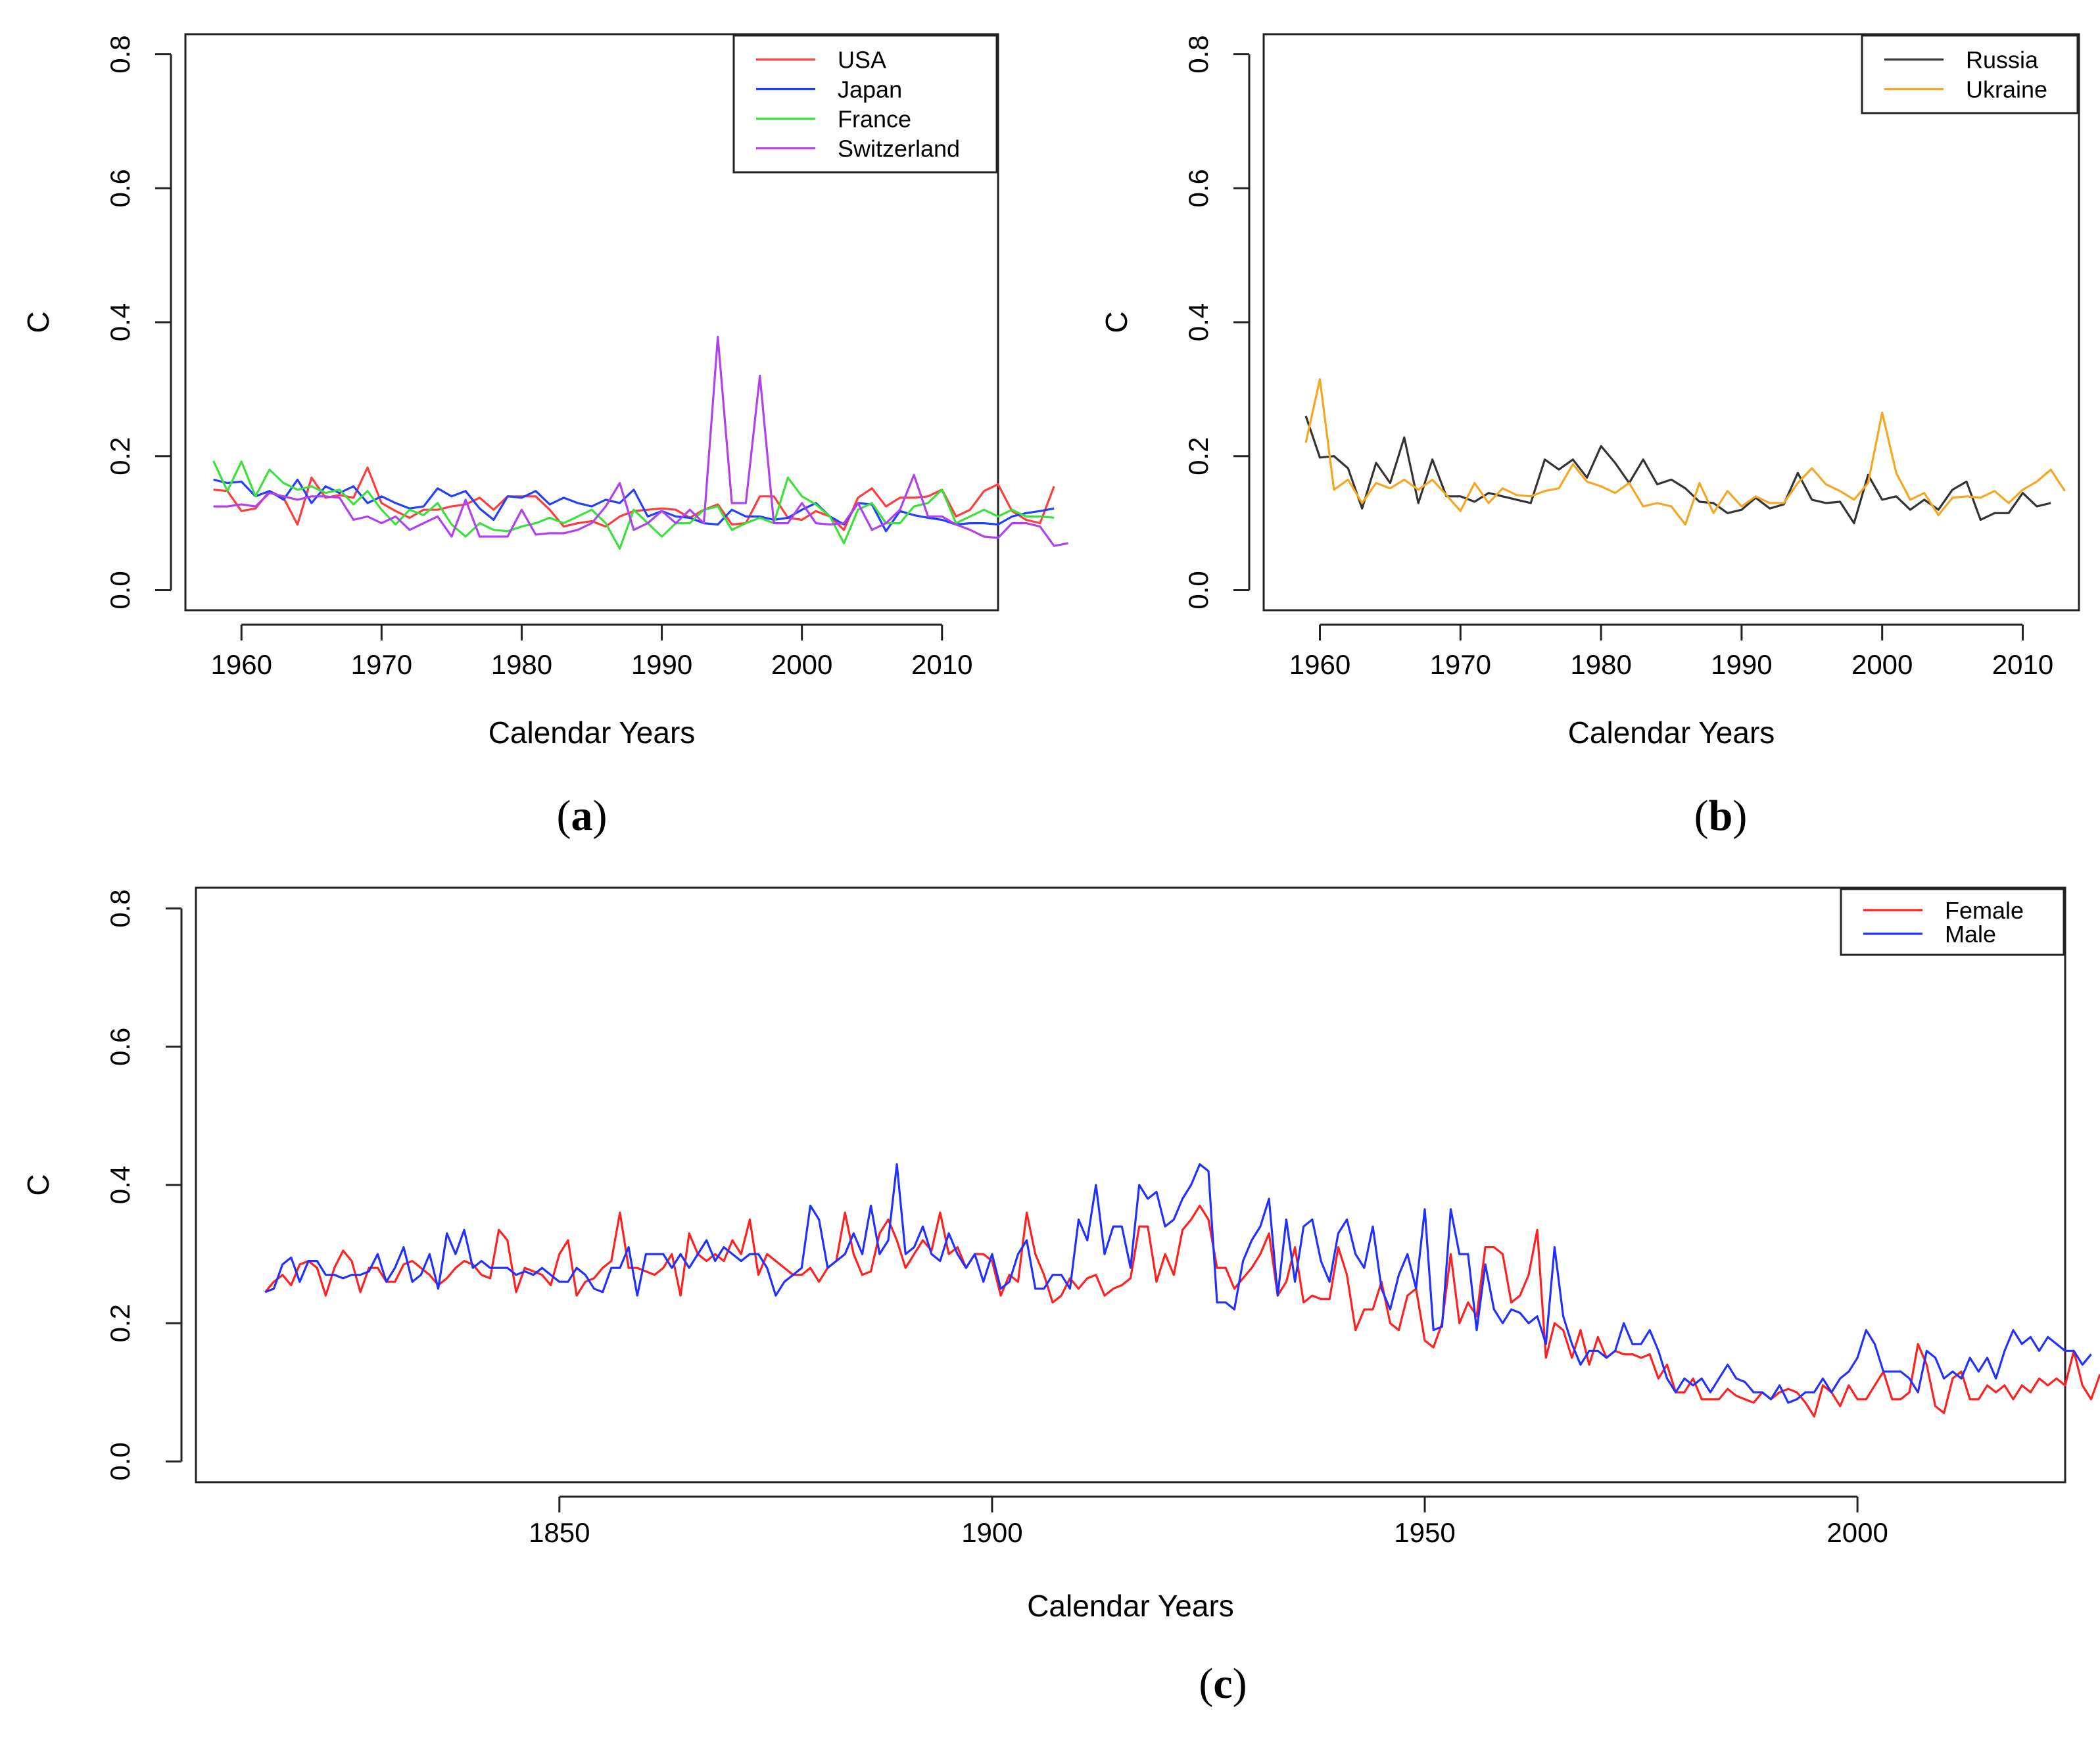  What do you see at coordinates (1985, 910) in the screenshot?
I see `legend-label: Female` at bounding box center [1985, 910].